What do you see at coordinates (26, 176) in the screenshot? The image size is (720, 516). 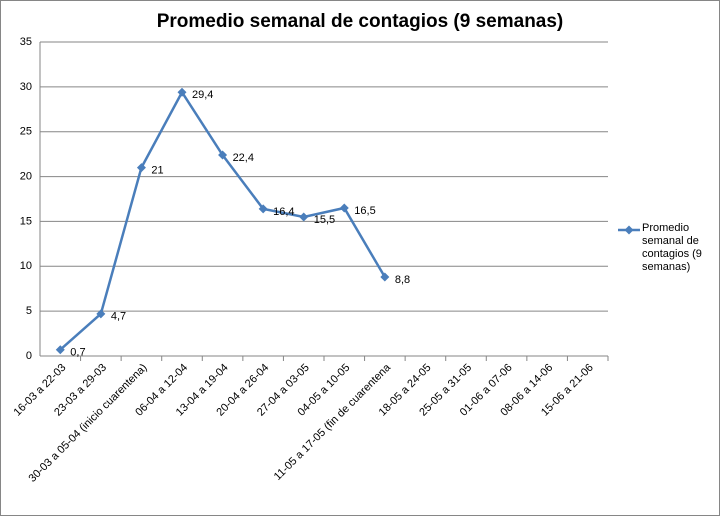 I see `y-tick-label: 20` at bounding box center [26, 176].